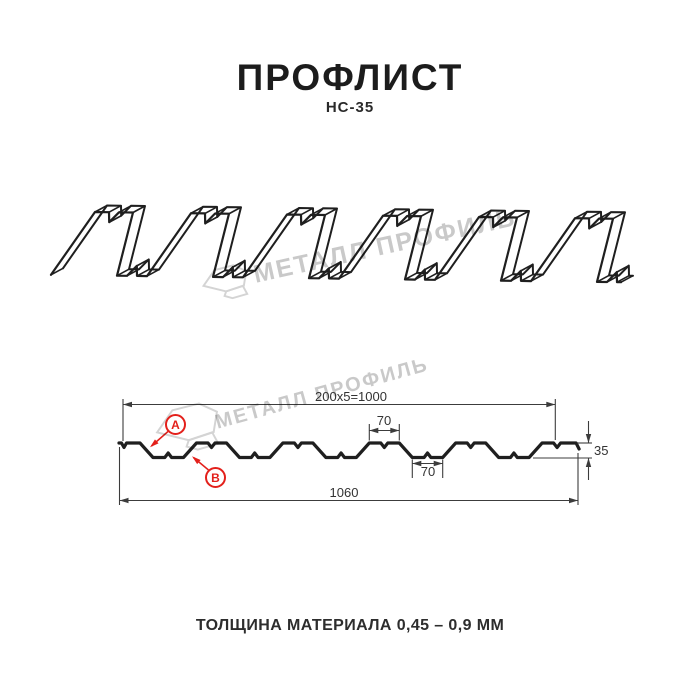  I want to click on dimension-height: 35, so click(601, 450).